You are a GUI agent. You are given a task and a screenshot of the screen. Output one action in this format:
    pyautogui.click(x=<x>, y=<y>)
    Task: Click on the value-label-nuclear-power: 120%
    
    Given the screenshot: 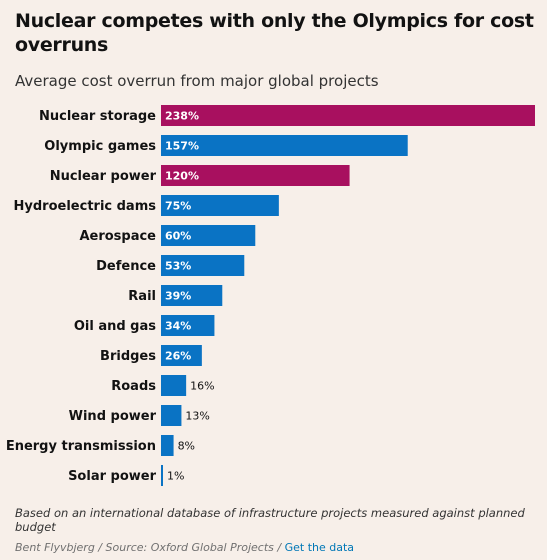 What is the action you would take?
    pyautogui.click(x=182, y=176)
    